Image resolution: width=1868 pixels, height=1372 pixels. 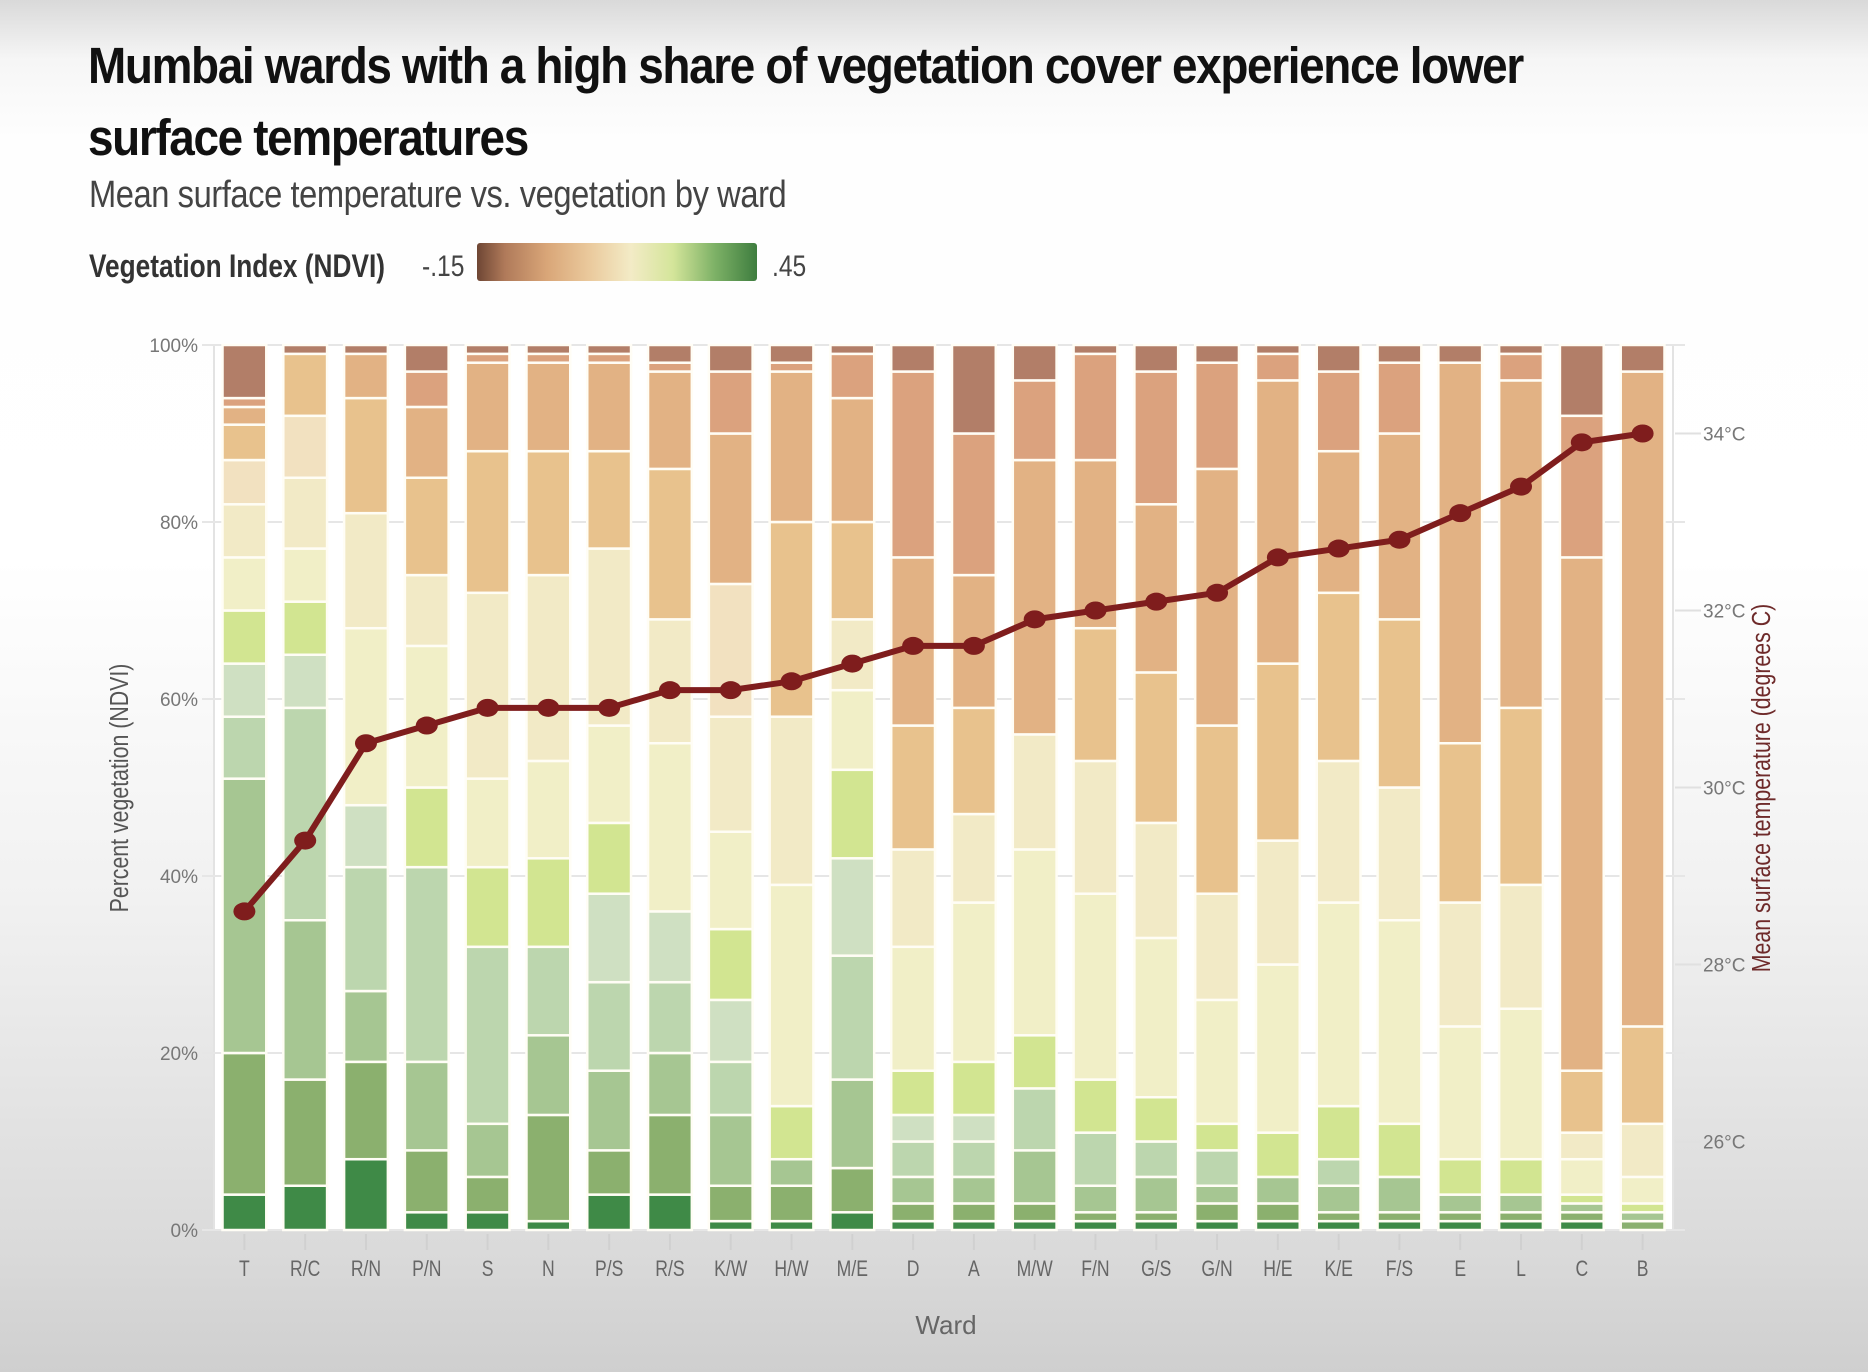 What do you see at coordinates (1460, 1269) in the screenshot?
I see `x-tick-label: E` at bounding box center [1460, 1269].